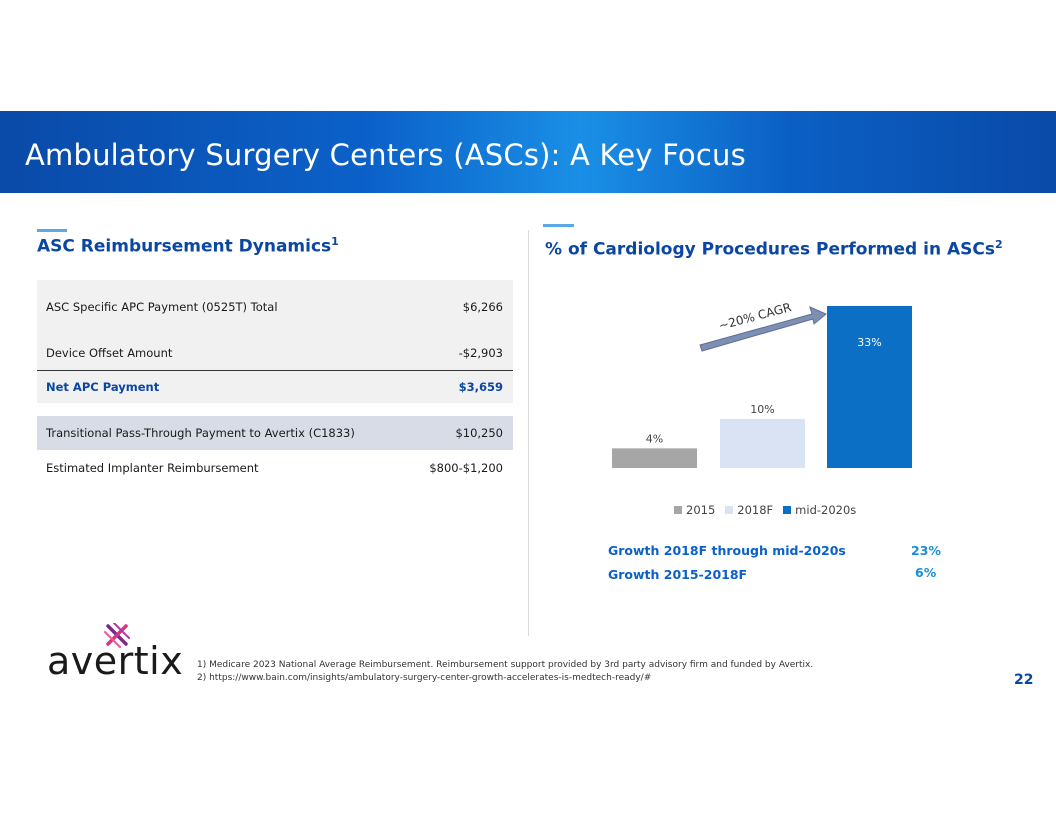  Describe the element at coordinates (275, 386) in the screenshot. I see `table-row-net: Net APC Payment $3,659` at that location.